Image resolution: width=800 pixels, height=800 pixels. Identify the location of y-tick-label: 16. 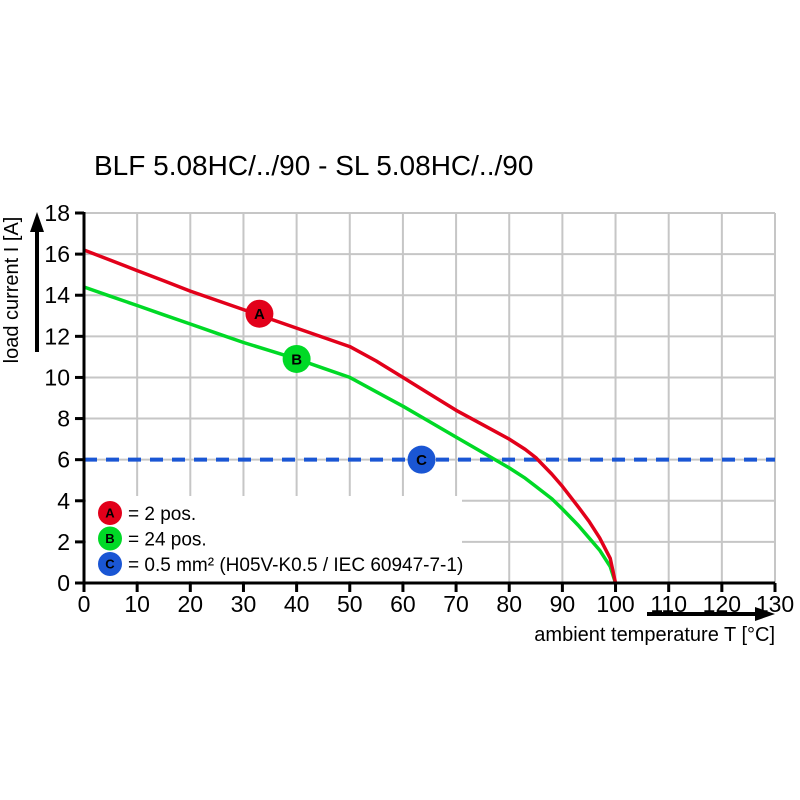
(57, 254).